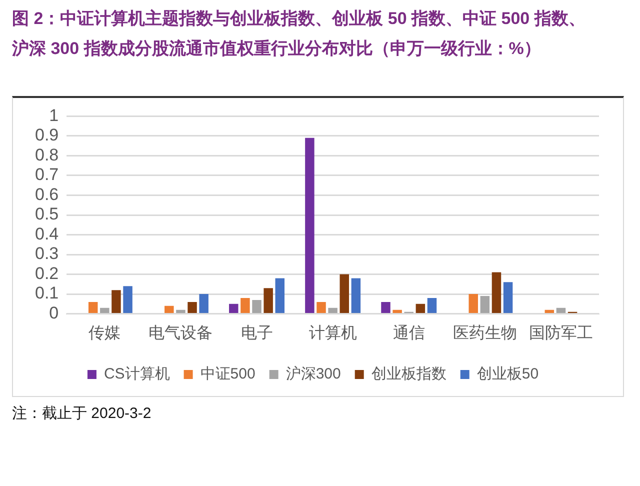 This screenshot has width=640, height=486. What do you see at coordinates (104, 333) in the screenshot?
I see `x-tick-label: 传媒` at bounding box center [104, 333].